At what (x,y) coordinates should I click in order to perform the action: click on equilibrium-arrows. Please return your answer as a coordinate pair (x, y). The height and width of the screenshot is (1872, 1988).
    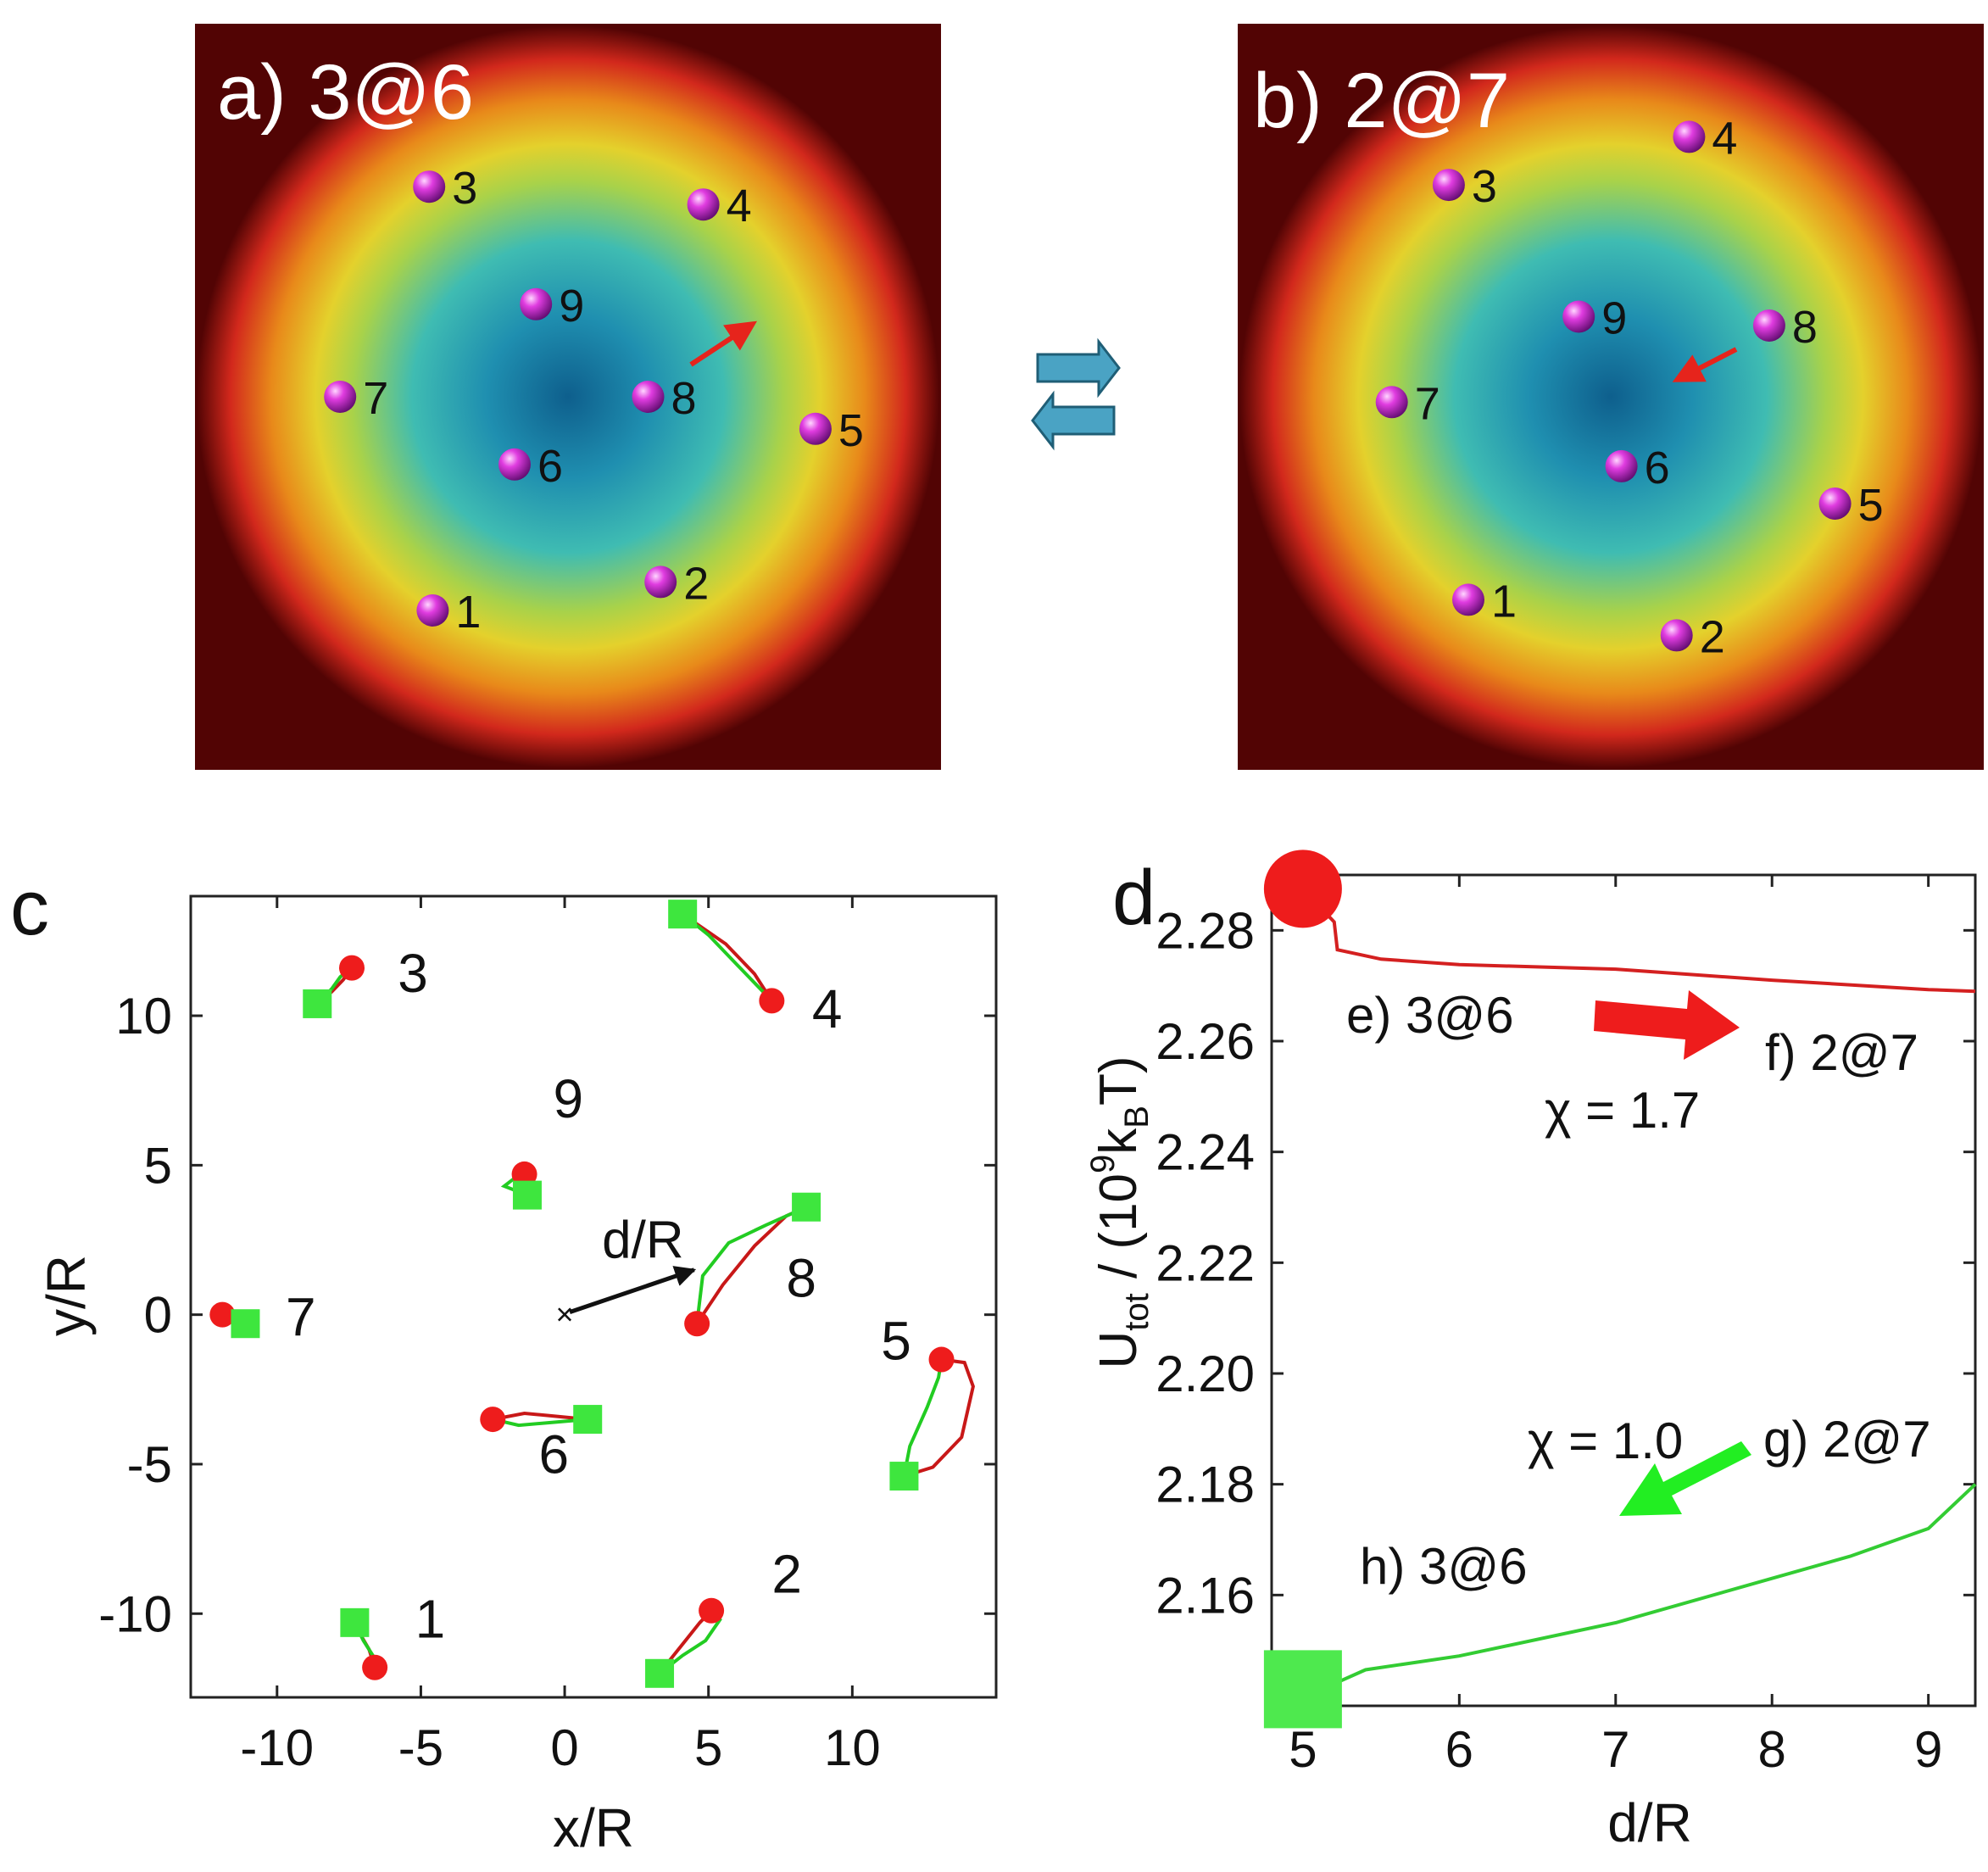
    Looking at the image, I should click on (1076, 394).